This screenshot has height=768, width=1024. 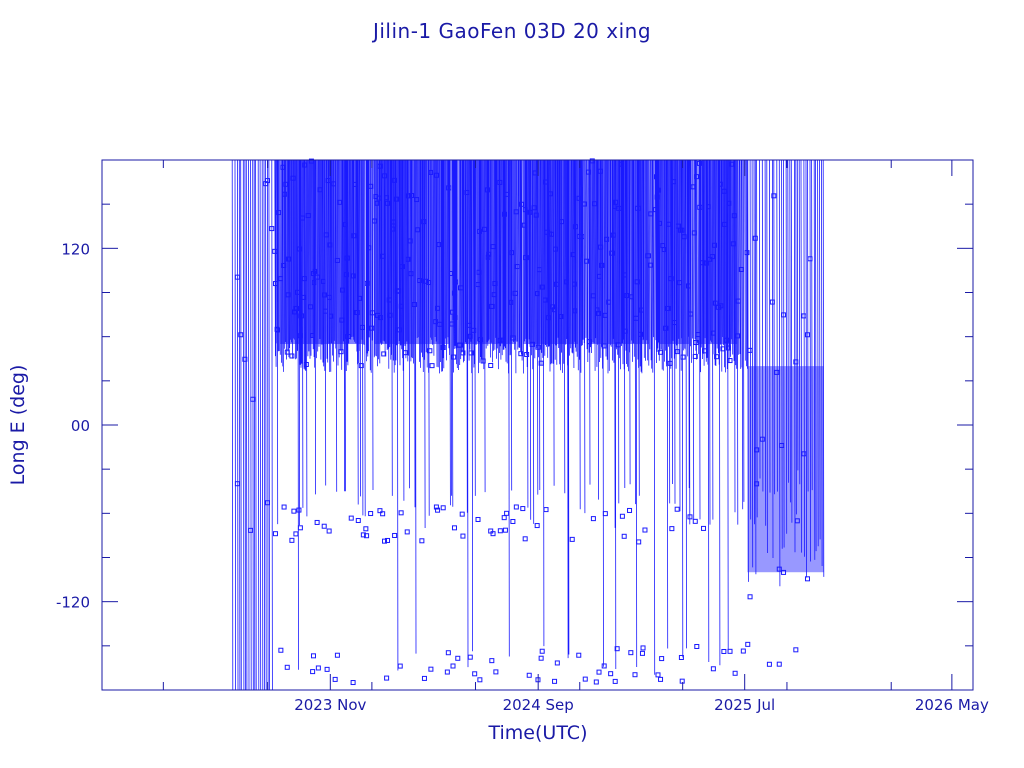 What do you see at coordinates (330, 705) in the screenshot?
I see `x-tick-label: 2023 Nov` at bounding box center [330, 705].